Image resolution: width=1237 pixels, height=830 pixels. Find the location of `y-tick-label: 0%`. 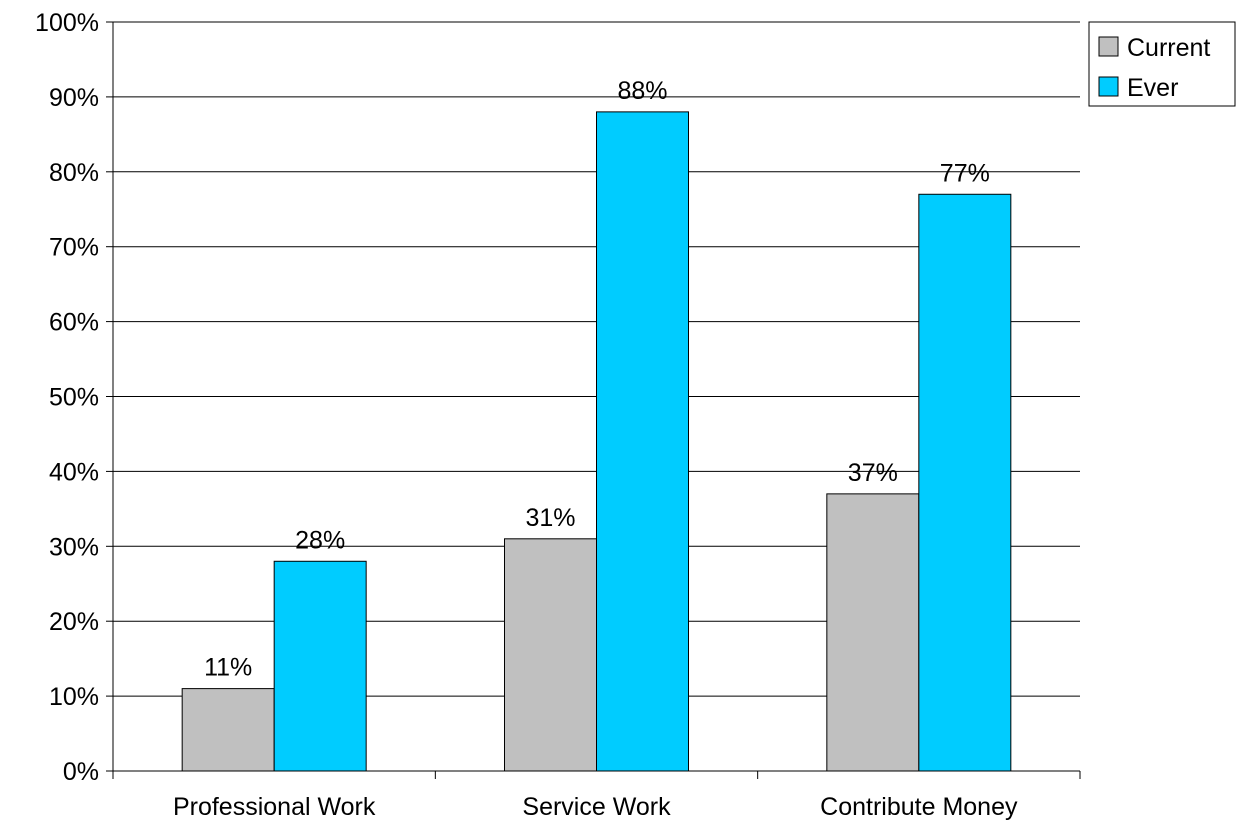

y-tick-label: 0% is located at coordinates (81, 772).